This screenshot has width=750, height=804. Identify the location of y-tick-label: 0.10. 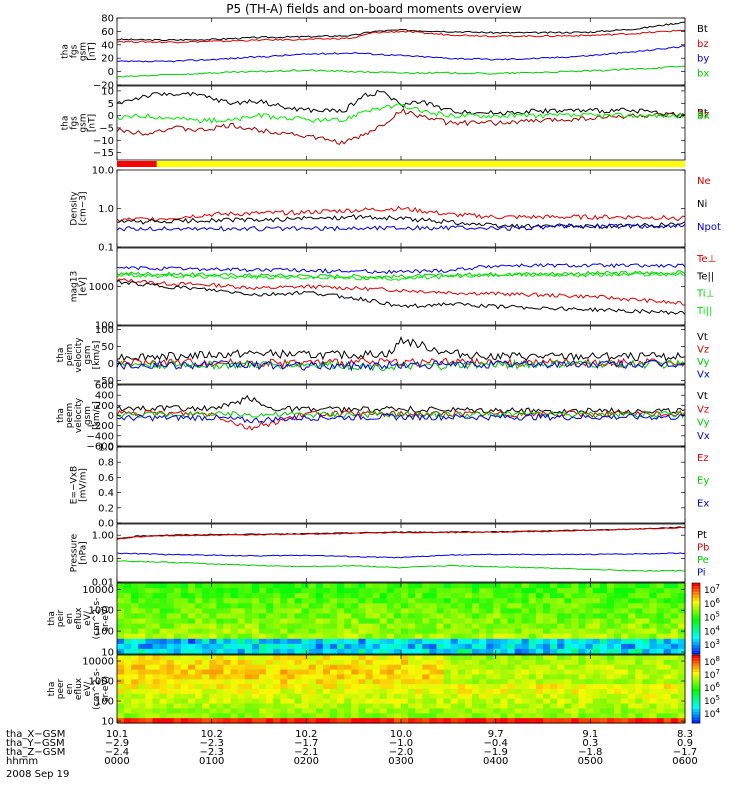
(103, 559).